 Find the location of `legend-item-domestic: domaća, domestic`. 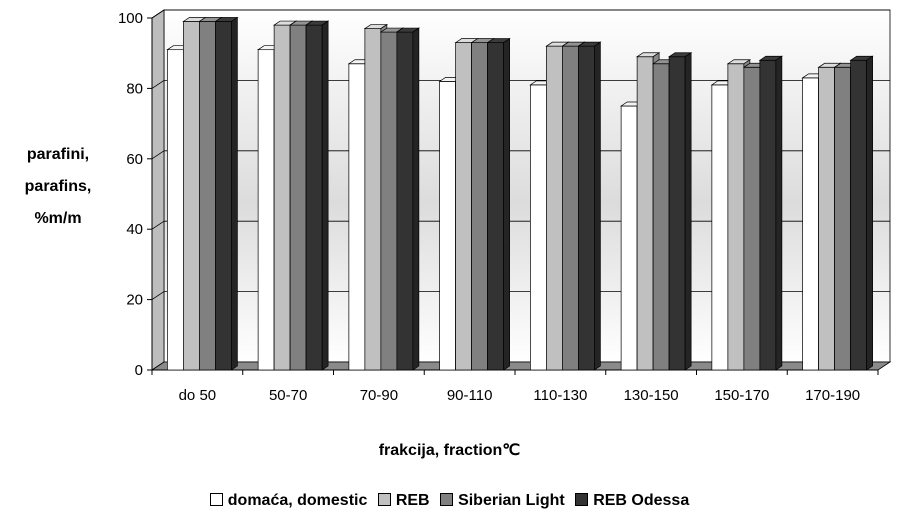

legend-item-domestic: domaća, domestic is located at coordinates (288, 501).